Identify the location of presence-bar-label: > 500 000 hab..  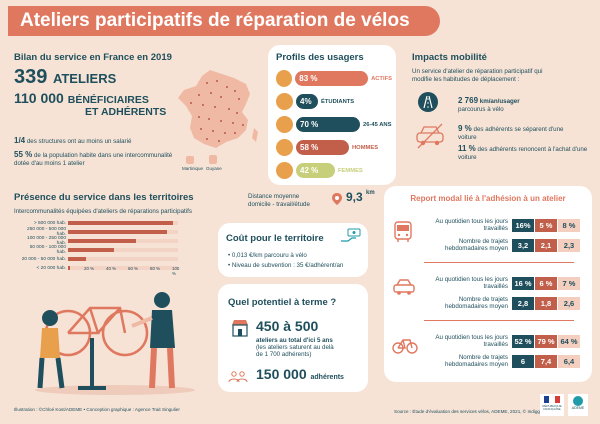
(49, 223).